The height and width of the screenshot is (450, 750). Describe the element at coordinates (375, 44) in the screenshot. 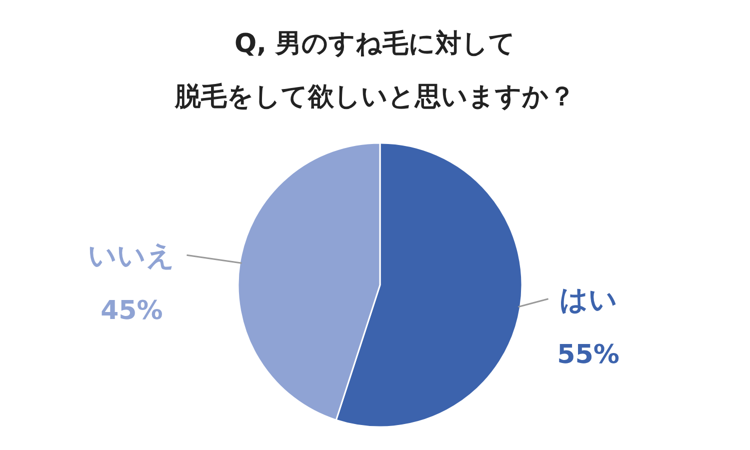

I see `chart-title: Q, 男のすね毛に対して` at that location.